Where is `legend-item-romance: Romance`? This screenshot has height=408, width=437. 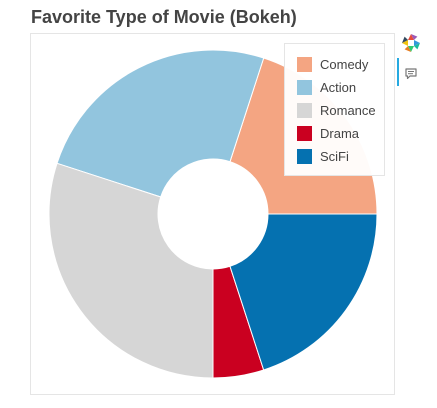 legend-item-romance: Romance is located at coordinates (336, 110).